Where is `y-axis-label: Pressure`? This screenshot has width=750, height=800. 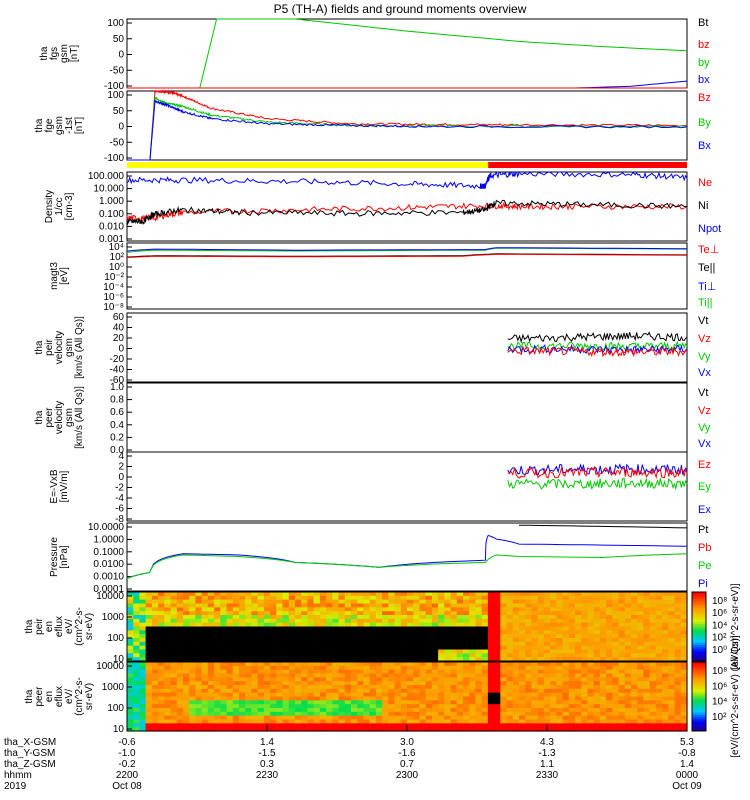
y-axis-label: Pressure is located at coordinates (54, 557).